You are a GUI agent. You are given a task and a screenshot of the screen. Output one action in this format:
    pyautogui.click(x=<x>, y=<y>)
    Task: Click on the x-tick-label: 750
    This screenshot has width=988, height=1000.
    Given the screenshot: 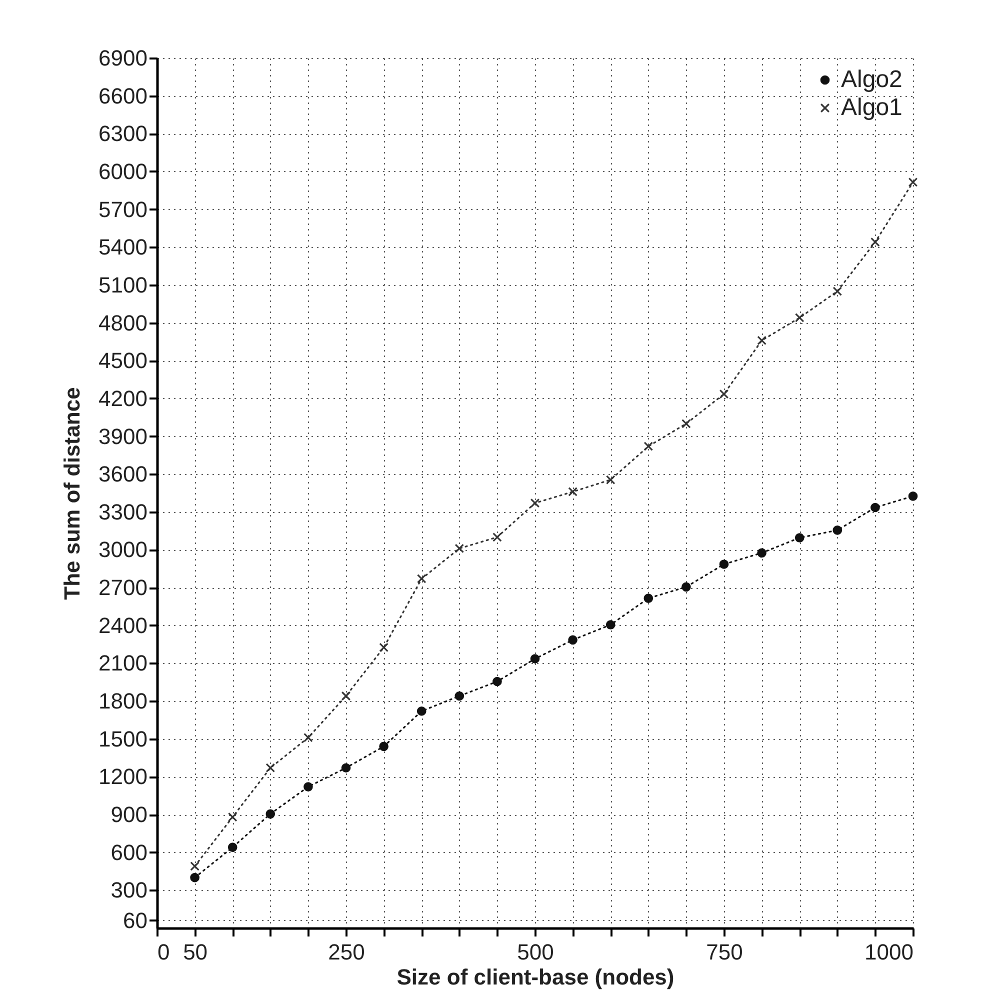 What is the action you would take?
    pyautogui.click(x=724, y=952)
    